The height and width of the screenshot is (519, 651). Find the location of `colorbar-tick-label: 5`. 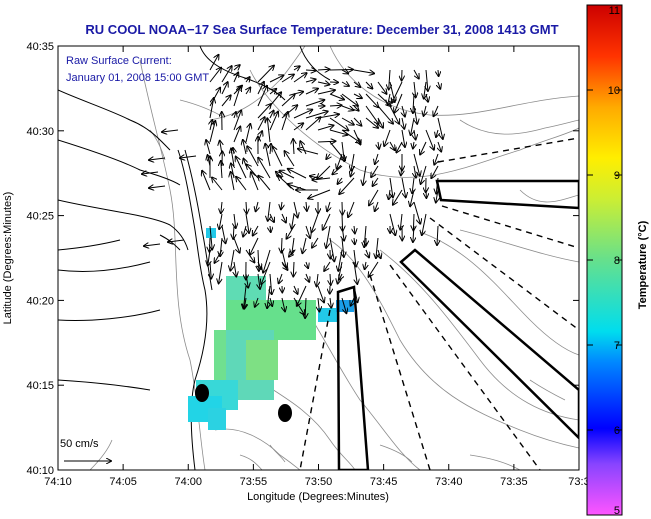

colorbar-tick-label: 5 is located at coordinates (617, 511).